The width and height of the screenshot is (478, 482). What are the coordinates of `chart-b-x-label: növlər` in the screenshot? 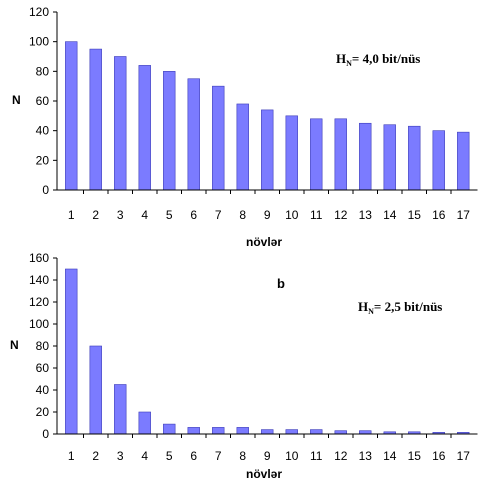 It's located at (264, 474).